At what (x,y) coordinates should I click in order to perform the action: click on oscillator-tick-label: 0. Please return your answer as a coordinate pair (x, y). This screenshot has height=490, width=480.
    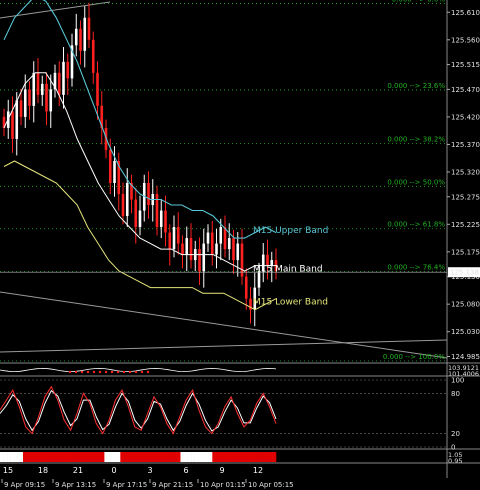
    Looking at the image, I should click on (453, 448).